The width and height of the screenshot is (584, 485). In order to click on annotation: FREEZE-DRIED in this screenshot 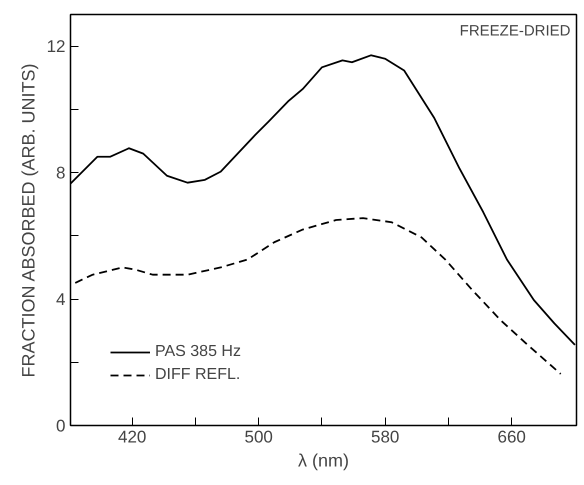, I will do `click(515, 31)`.